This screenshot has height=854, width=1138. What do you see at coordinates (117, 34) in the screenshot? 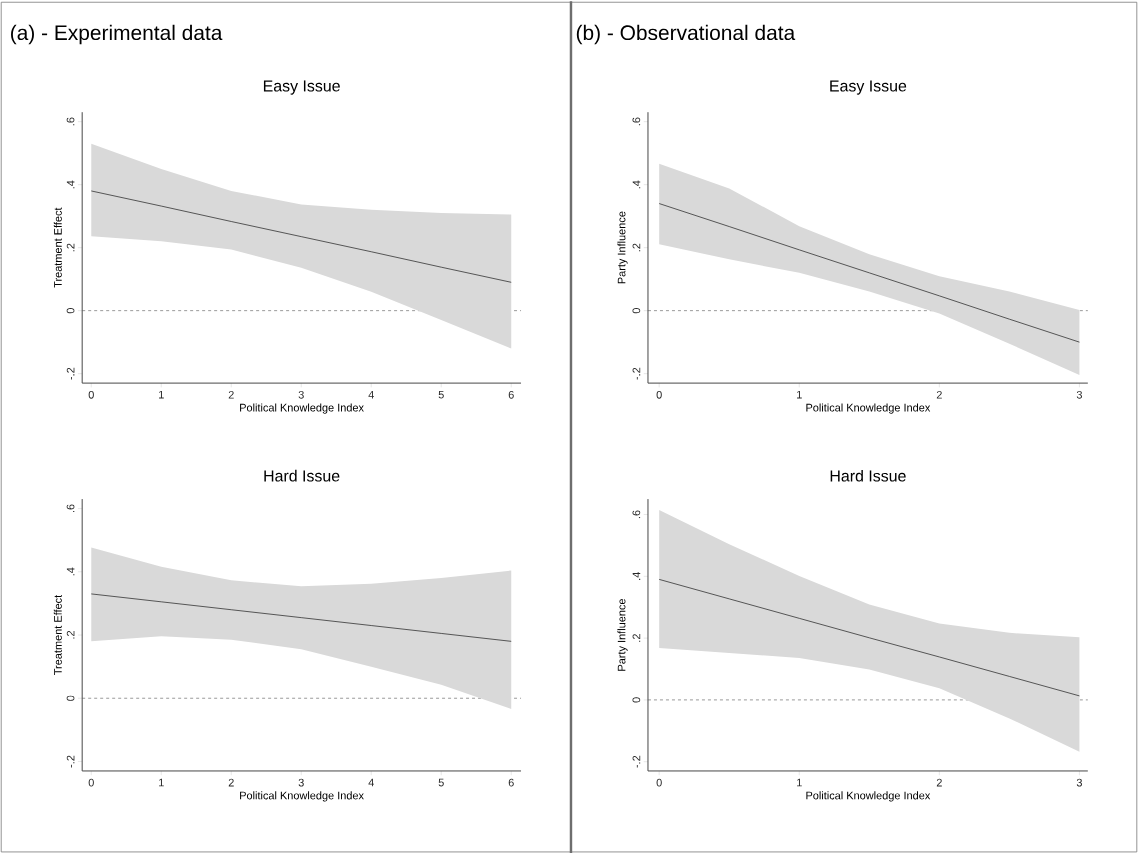
I see `text: (a) - Experimental data` at bounding box center [117, 34].